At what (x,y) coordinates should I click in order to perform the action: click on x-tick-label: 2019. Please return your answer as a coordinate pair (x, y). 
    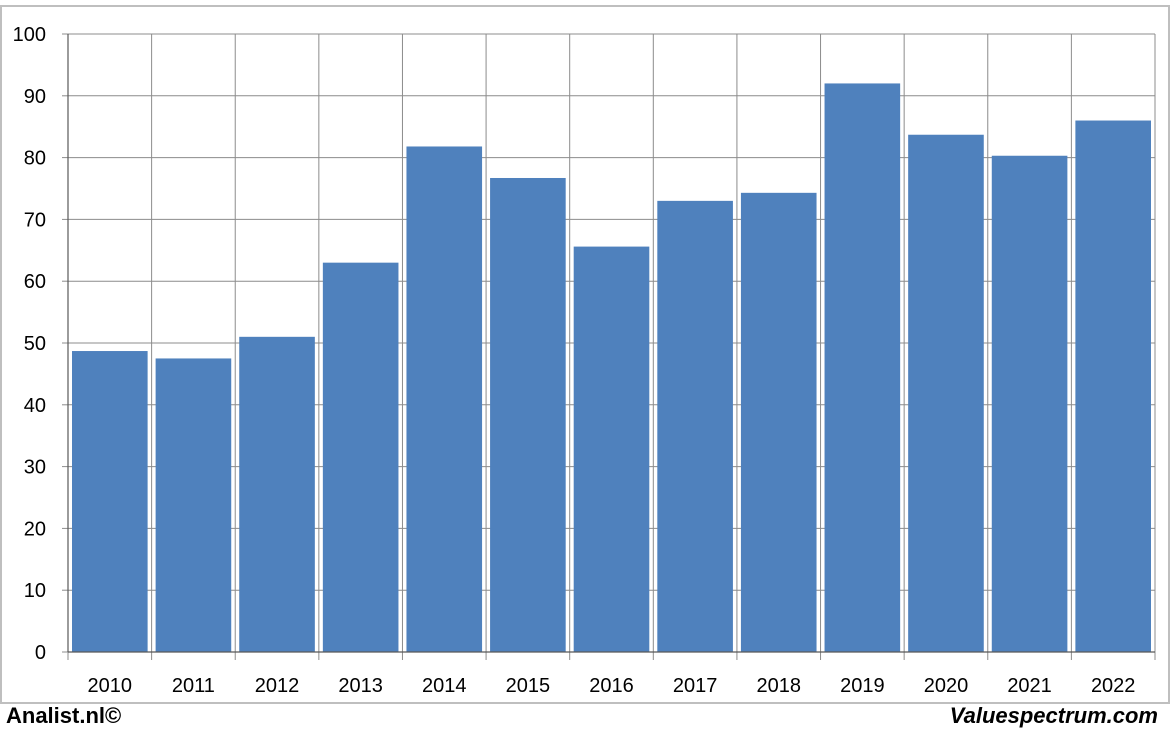
    Looking at the image, I should click on (862, 686).